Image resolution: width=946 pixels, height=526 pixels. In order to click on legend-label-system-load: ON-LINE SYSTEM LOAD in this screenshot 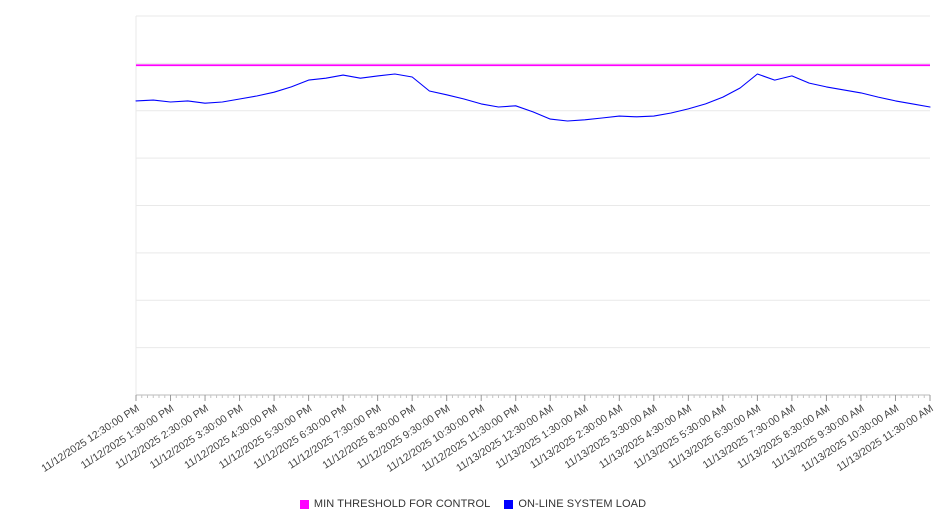, I will do `click(582, 504)`.